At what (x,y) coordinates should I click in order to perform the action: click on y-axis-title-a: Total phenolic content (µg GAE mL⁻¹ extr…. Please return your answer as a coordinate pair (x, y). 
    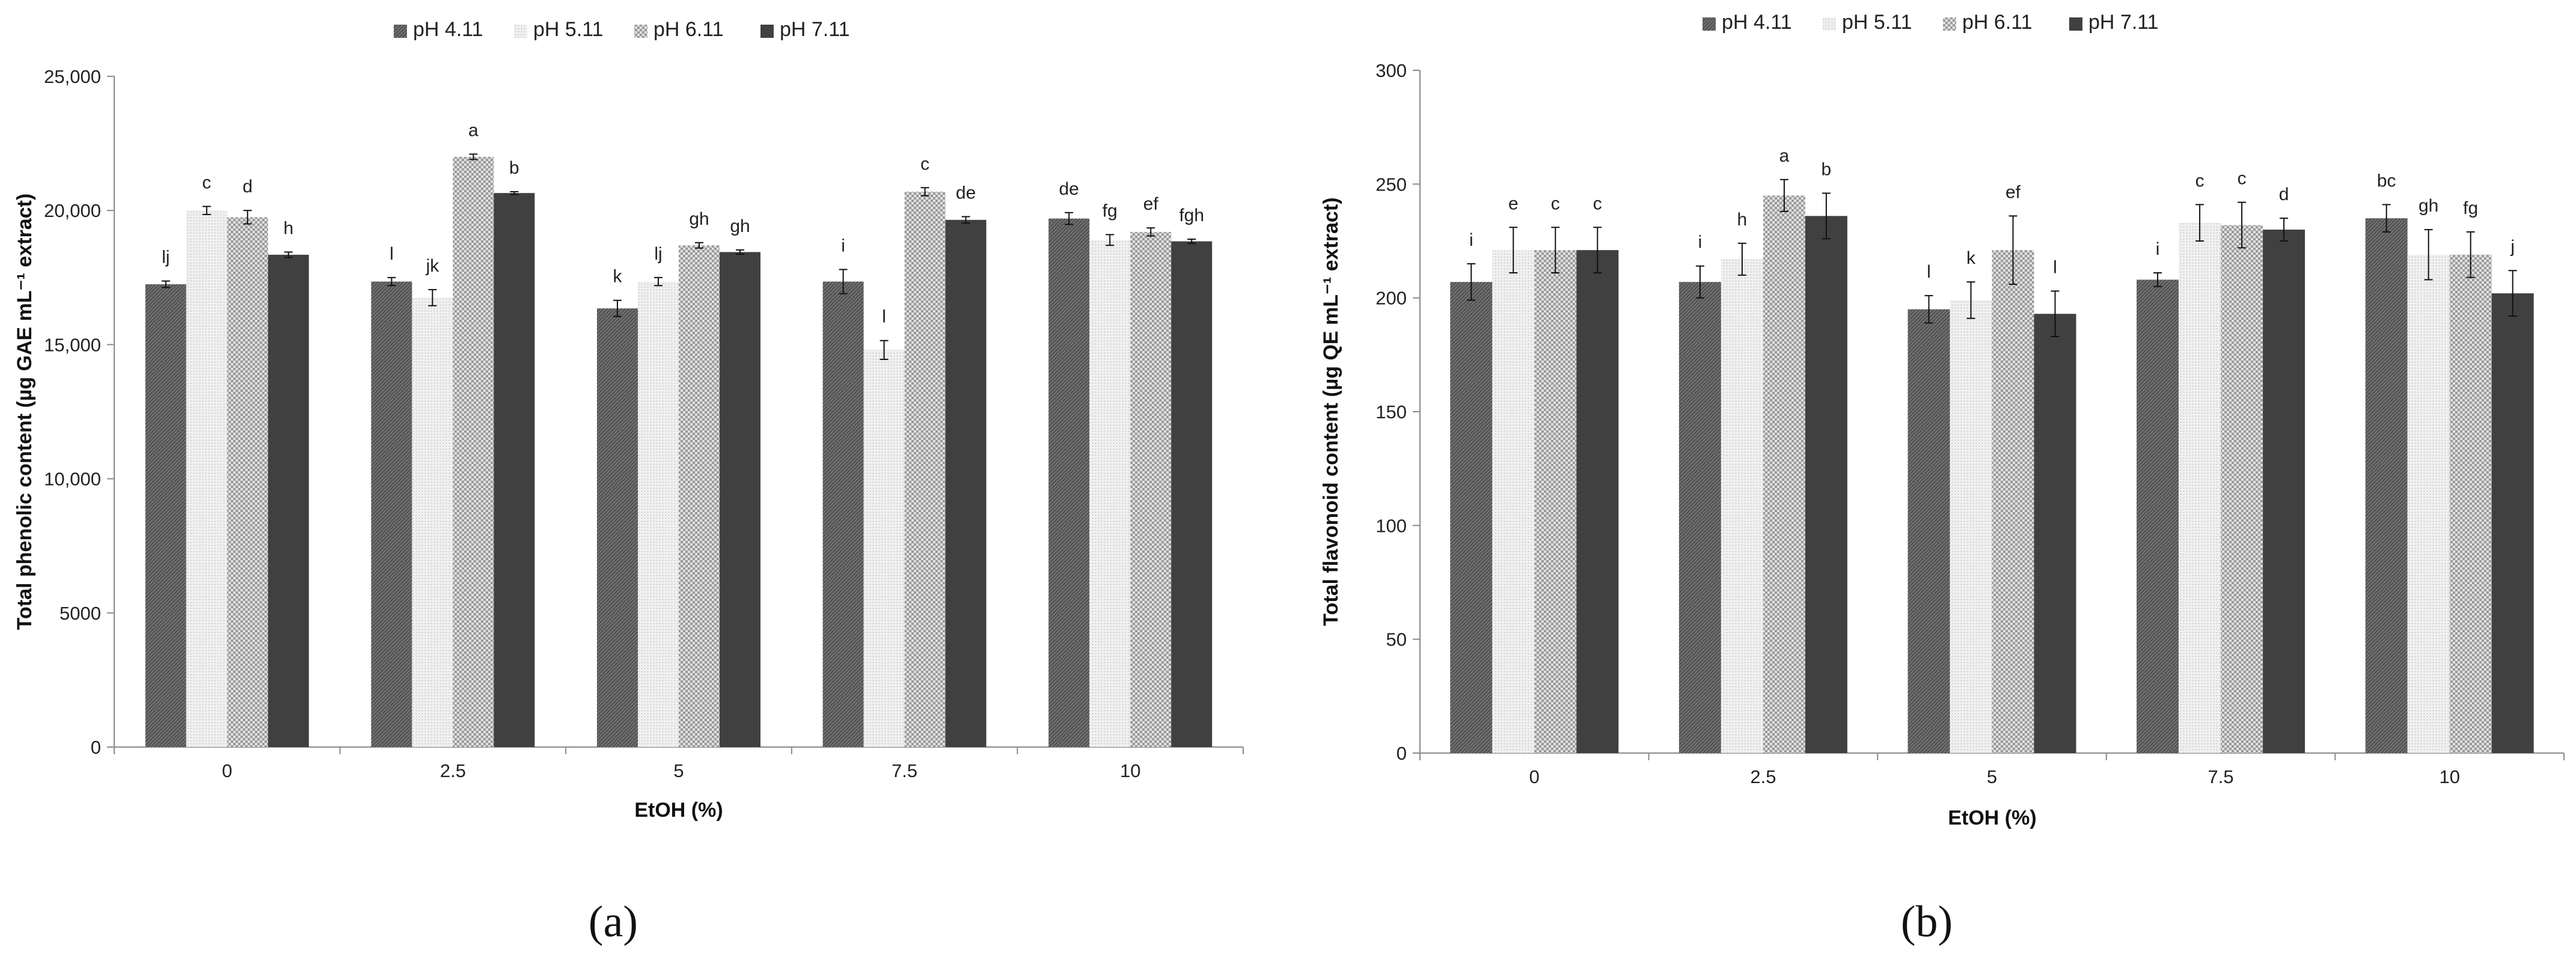
    Looking at the image, I should click on (24, 412).